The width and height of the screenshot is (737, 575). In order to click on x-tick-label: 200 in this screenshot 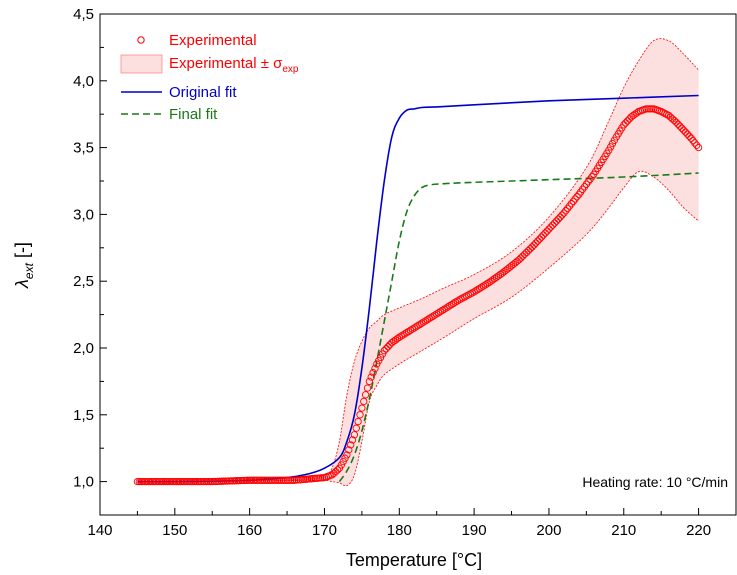, I will do `click(548, 530)`.